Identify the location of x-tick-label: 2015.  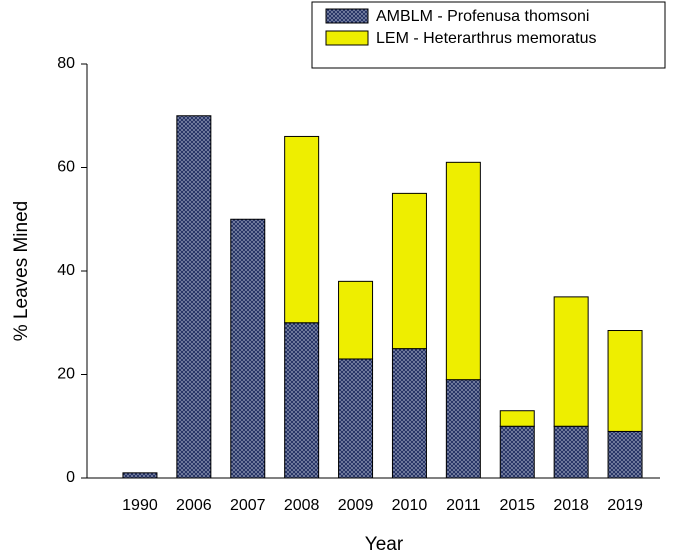
(517, 505).